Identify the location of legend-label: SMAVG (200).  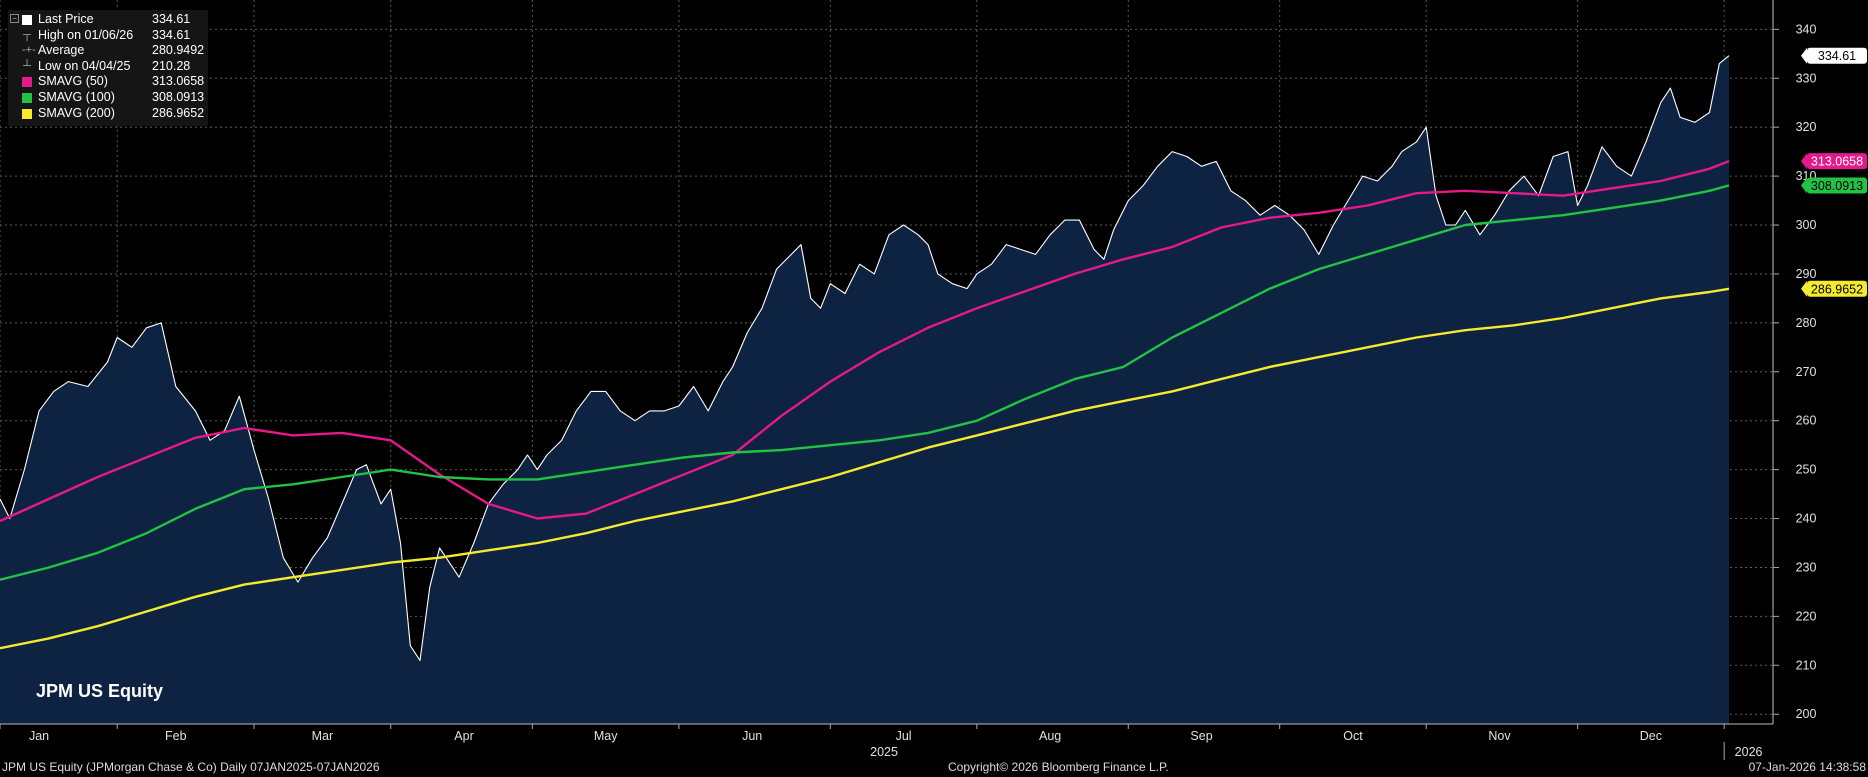
(76, 112).